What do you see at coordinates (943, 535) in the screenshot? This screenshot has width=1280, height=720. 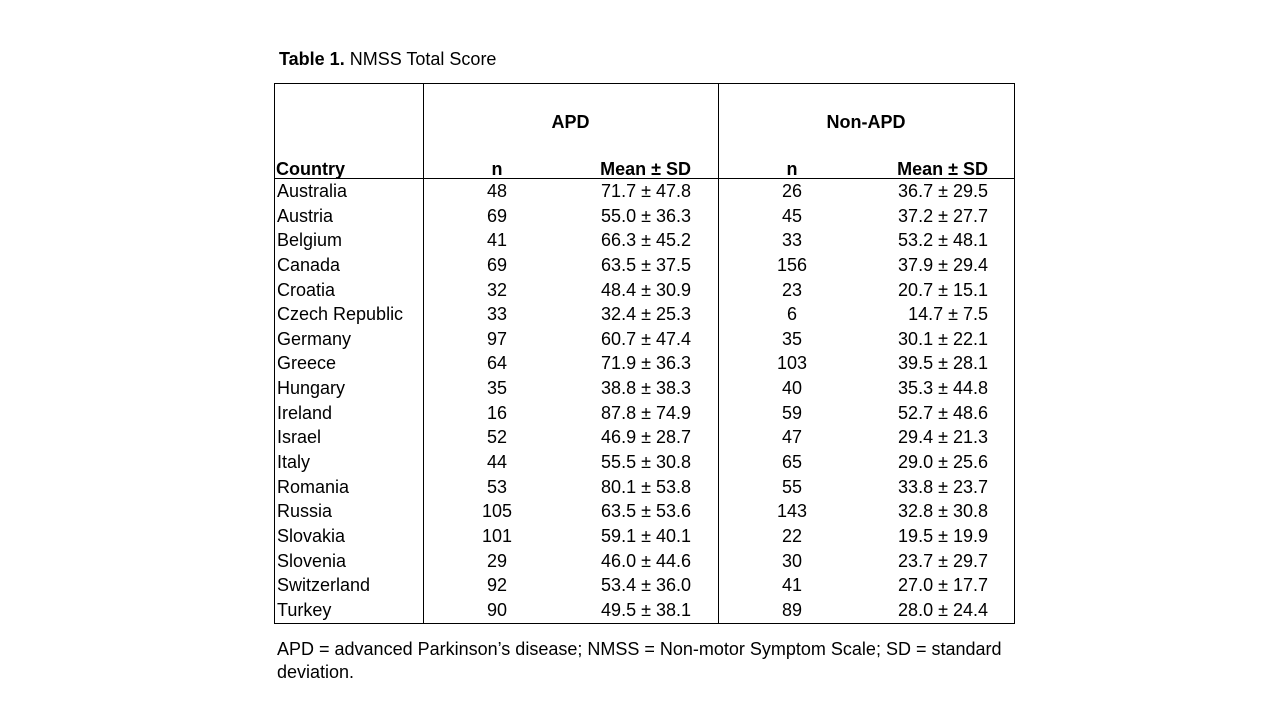 I see `cell-non-apd-mean-sd: 19.5 ± 19.9` at bounding box center [943, 535].